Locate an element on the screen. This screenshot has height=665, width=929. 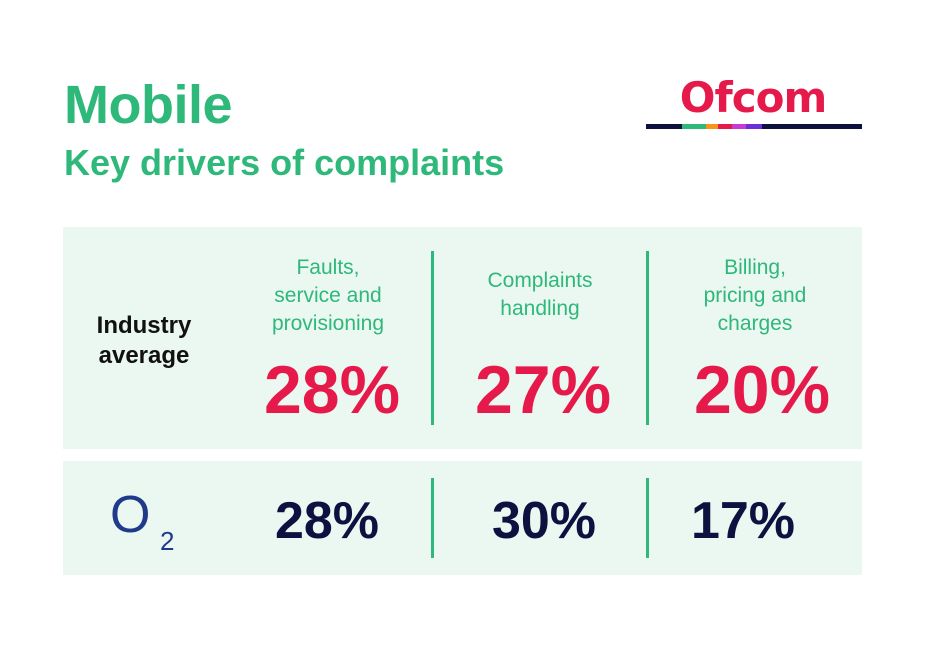
page-subtitle: Key drivers of complaints is located at coordinates (284, 162).